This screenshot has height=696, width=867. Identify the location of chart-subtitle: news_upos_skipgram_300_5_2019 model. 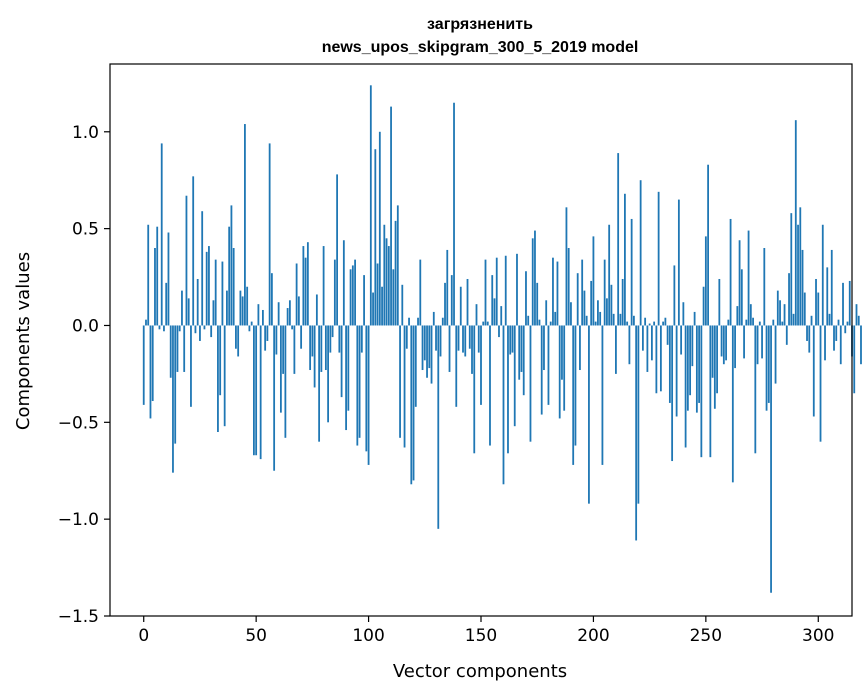
(480, 47).